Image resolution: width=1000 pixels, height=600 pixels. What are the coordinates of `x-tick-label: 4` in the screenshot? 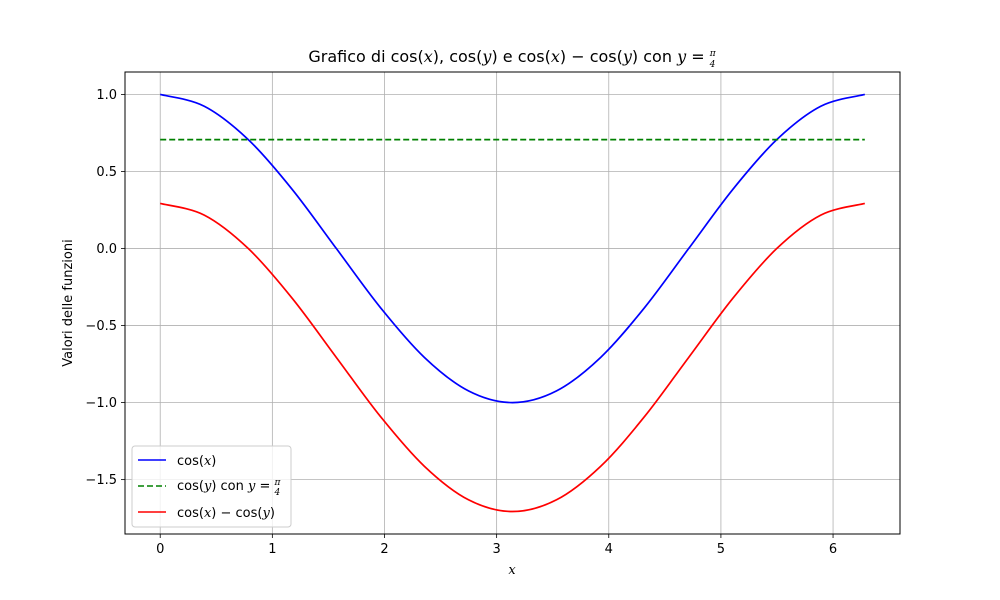 It's located at (609, 549).